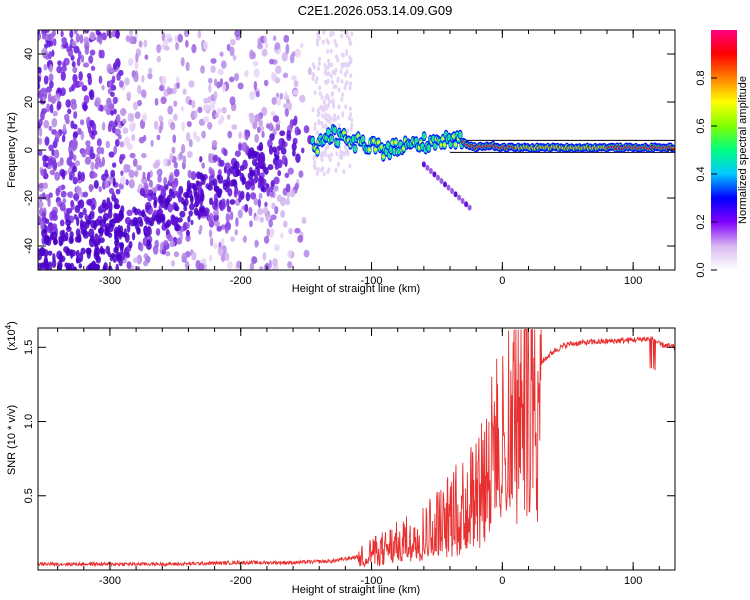 The image size is (750, 600). Describe the element at coordinates (701, 173) in the screenshot. I see `colorbar-tick-label: 0.4` at that location.